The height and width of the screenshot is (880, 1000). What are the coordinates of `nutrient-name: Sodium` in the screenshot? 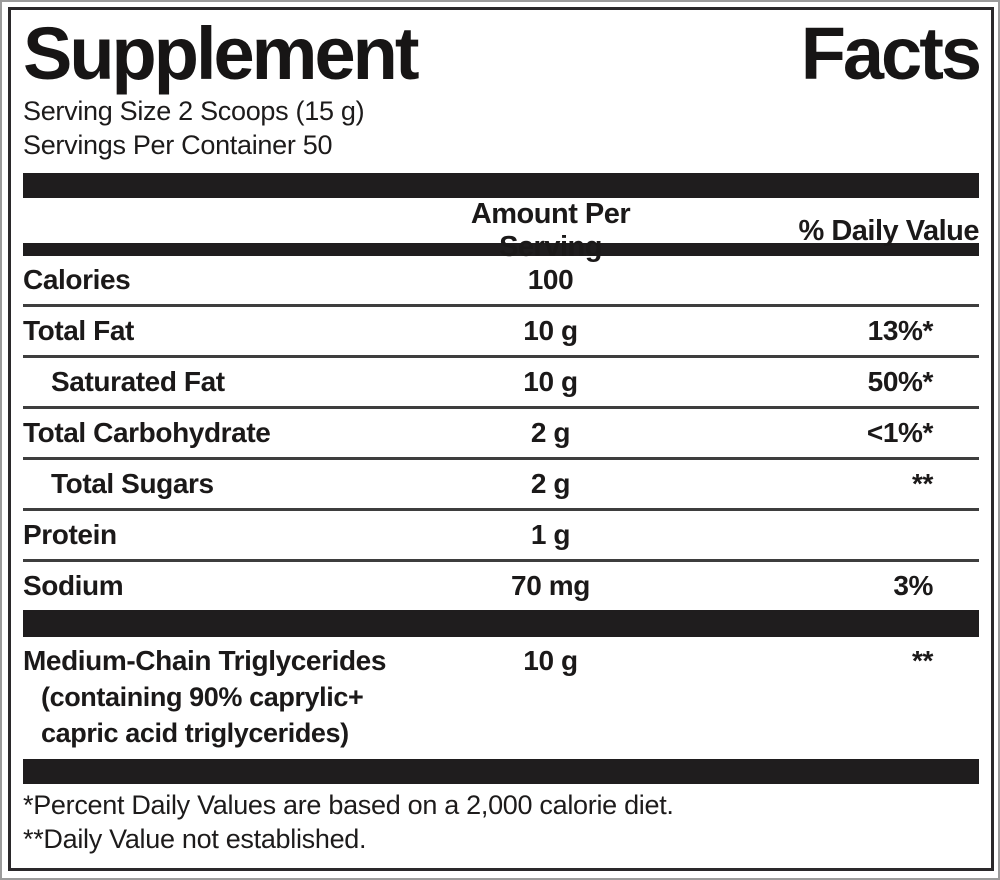 It's located at (73, 586).